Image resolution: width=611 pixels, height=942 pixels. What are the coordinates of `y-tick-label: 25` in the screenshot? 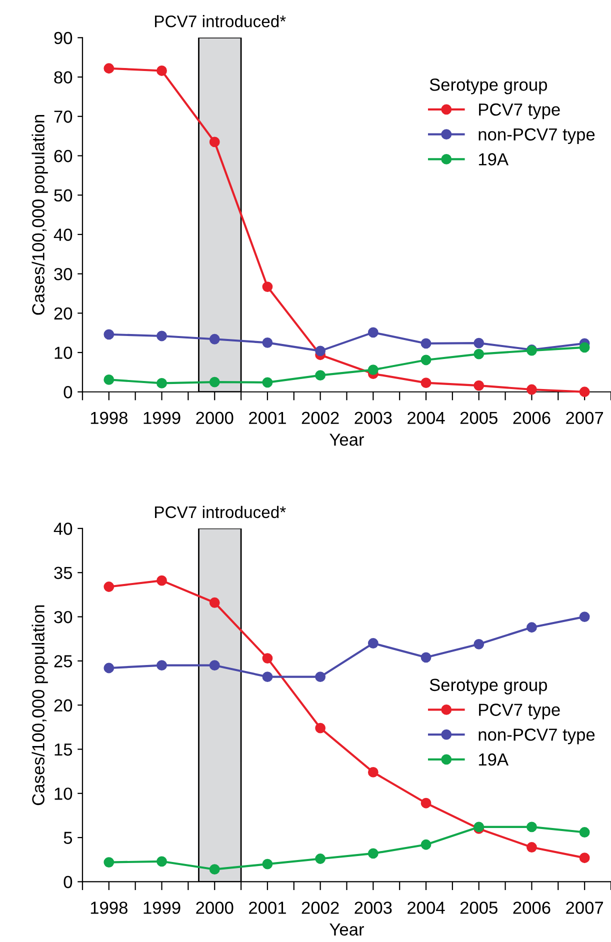 It's located at (63, 661).